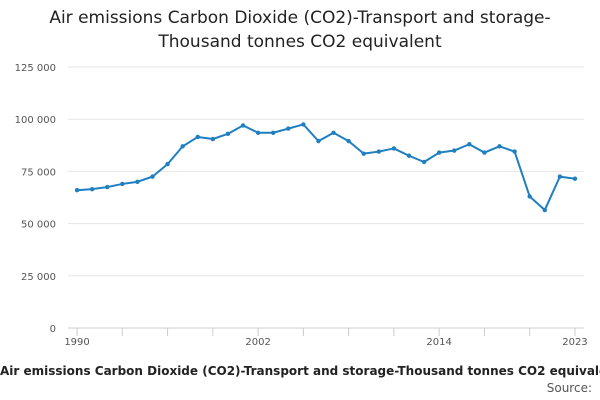 The image size is (600, 400). What do you see at coordinates (35, 199) in the screenshot?
I see `y-axis: 0 25 000 50 000 75 000 100 000 125 000` at bounding box center [35, 199].